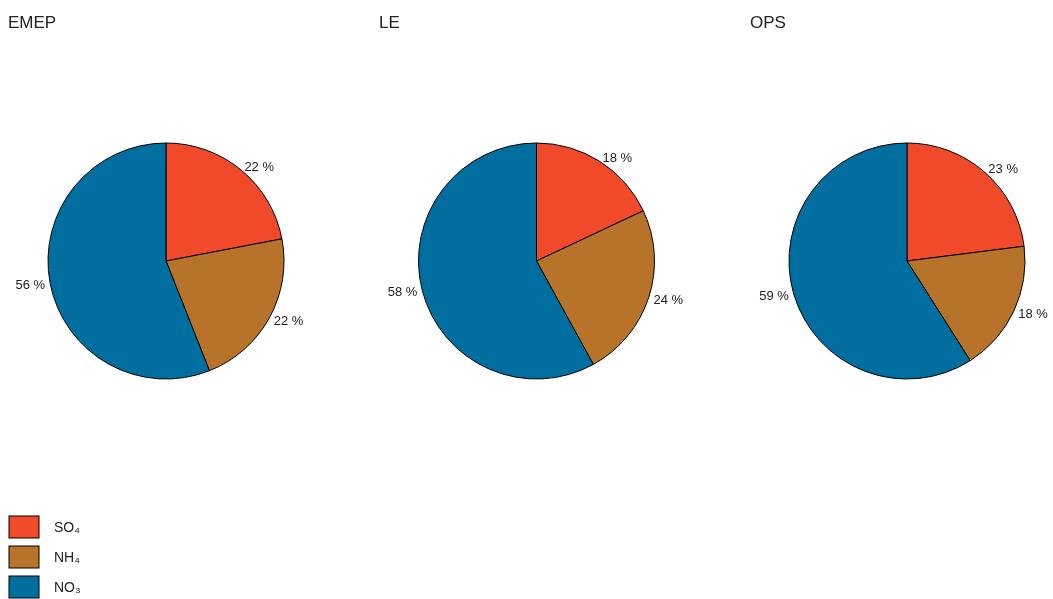 This screenshot has height=599, width=1053. What do you see at coordinates (774, 295) in the screenshot?
I see `data-label: 59 %` at bounding box center [774, 295].